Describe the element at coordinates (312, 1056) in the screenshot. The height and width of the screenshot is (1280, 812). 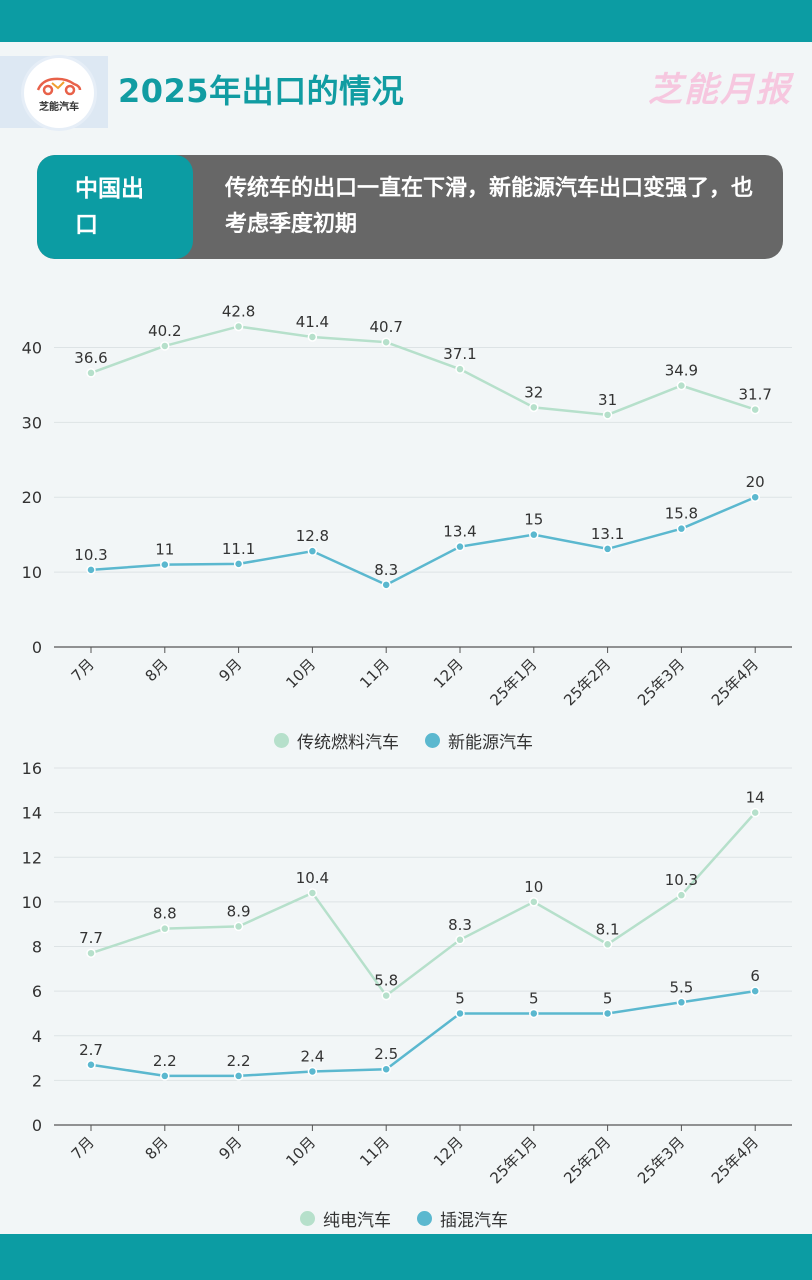
I see `data-label: 2.4` at that location.